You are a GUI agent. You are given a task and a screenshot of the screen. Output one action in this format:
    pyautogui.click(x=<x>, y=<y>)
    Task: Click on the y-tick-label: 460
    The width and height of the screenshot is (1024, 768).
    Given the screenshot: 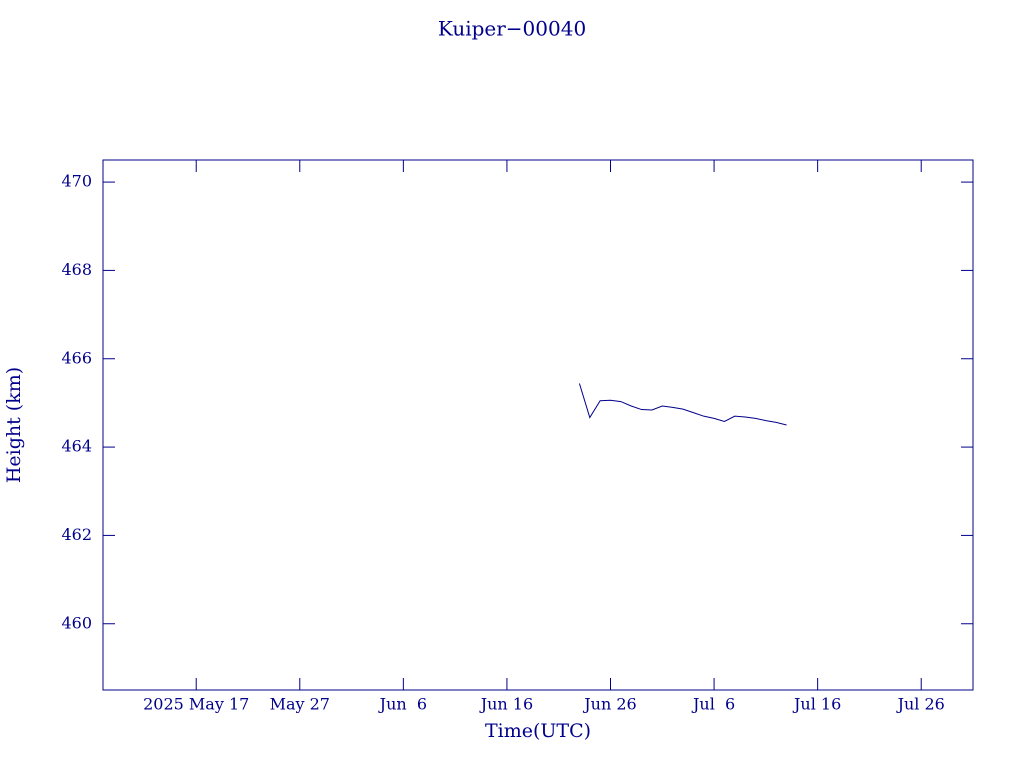 What is the action you would take?
    pyautogui.click(x=76, y=622)
    